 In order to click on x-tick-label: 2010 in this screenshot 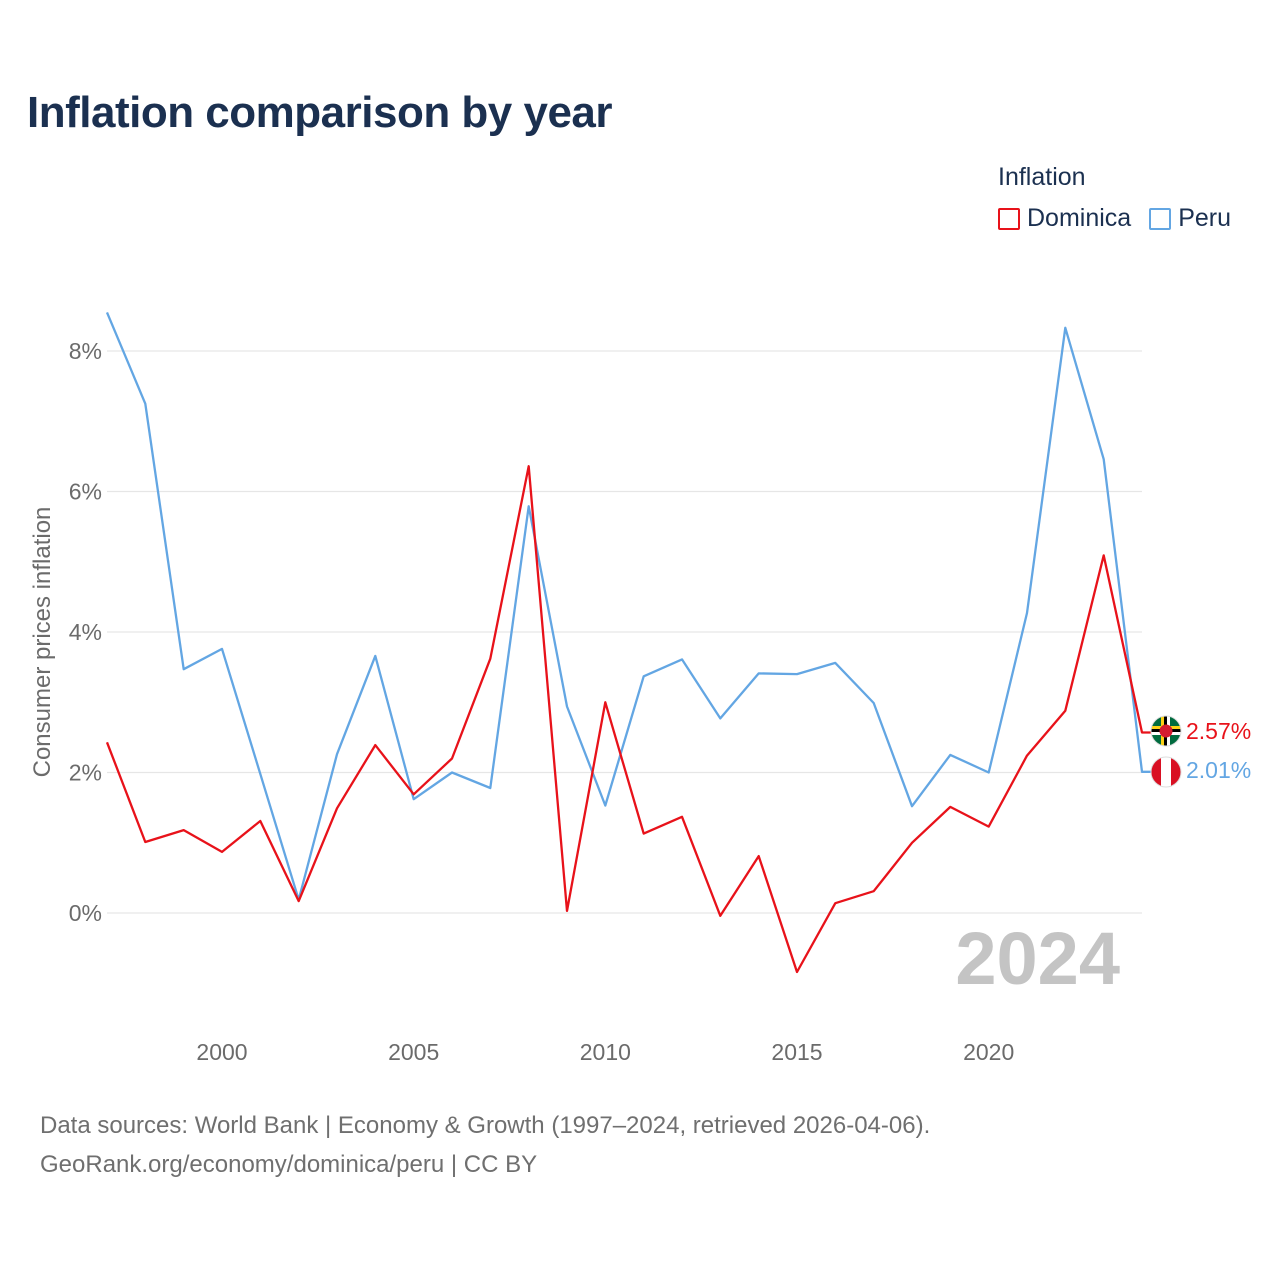, I will do `click(605, 1052)`.